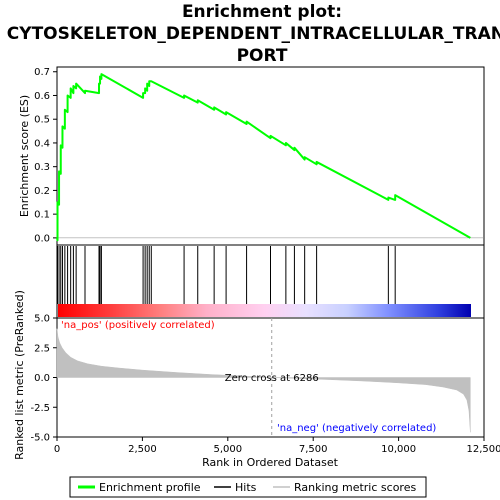 The image size is (500, 500). Describe the element at coordinates (270, 462) in the screenshot. I see `x-axis-label: Rank in Ordered Dataset` at that location.